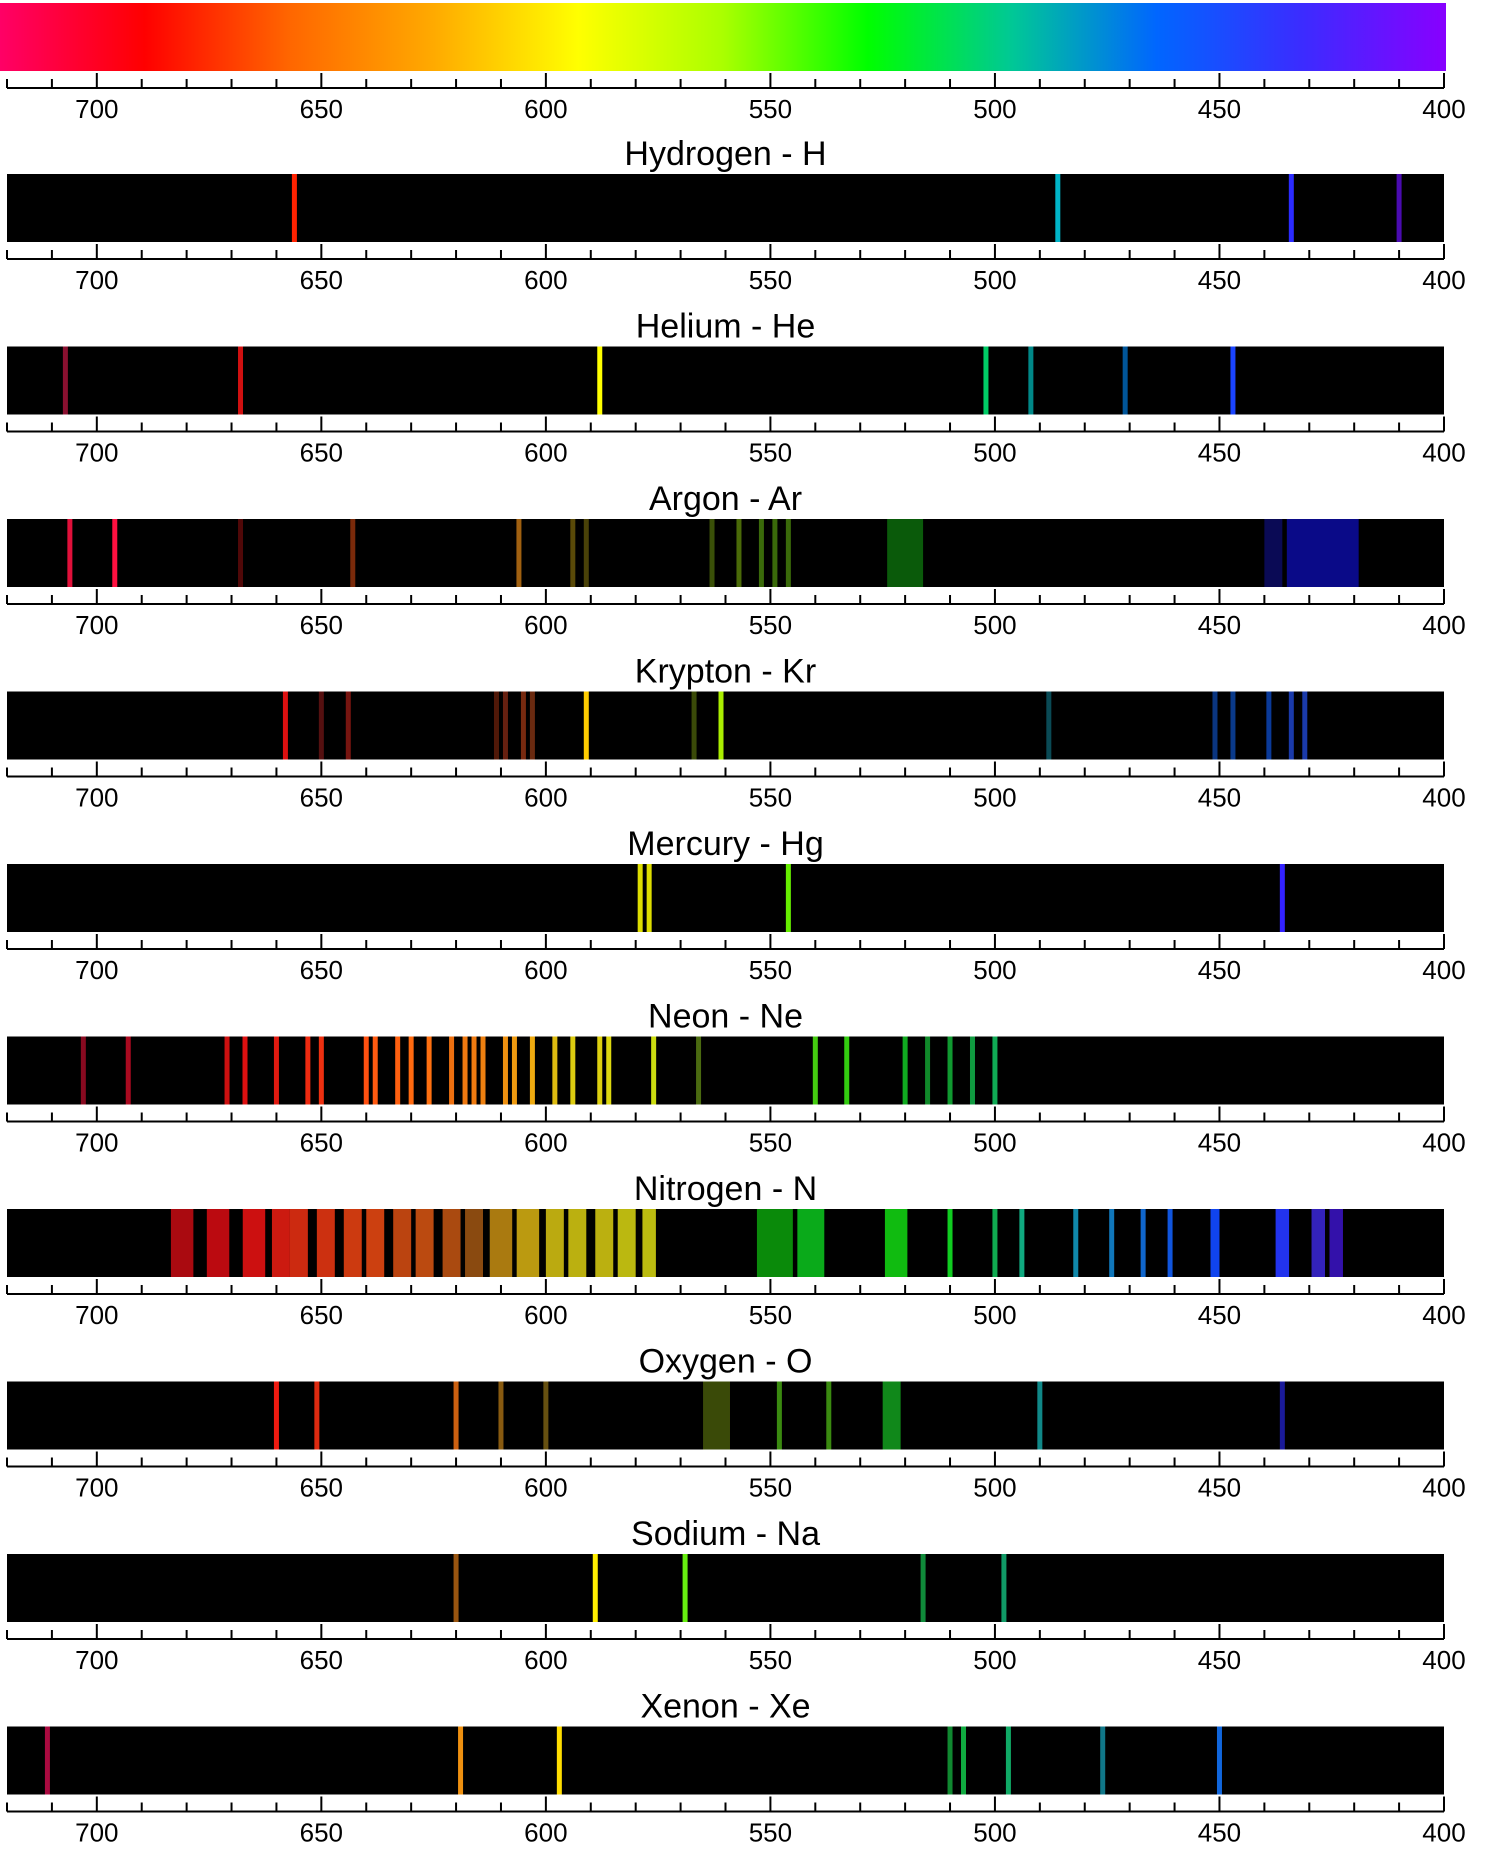 The width and height of the screenshot is (1491, 1854). I want to click on tick-label: 450, so click(1219, 1660).